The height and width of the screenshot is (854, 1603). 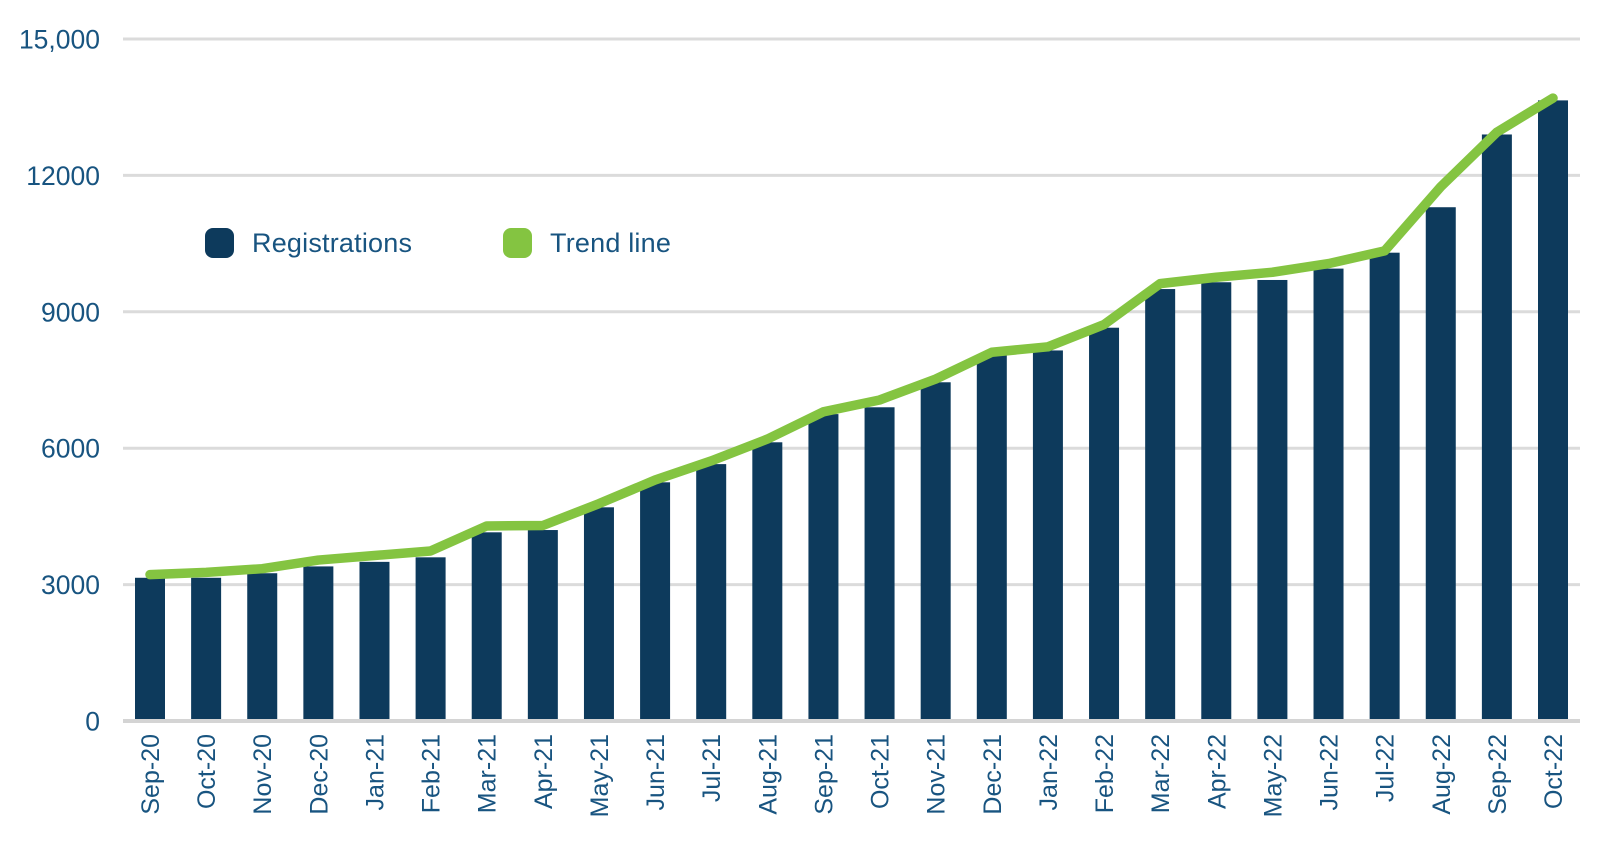 What do you see at coordinates (70, 312) in the screenshot?
I see `y-tick-label: 9000` at bounding box center [70, 312].